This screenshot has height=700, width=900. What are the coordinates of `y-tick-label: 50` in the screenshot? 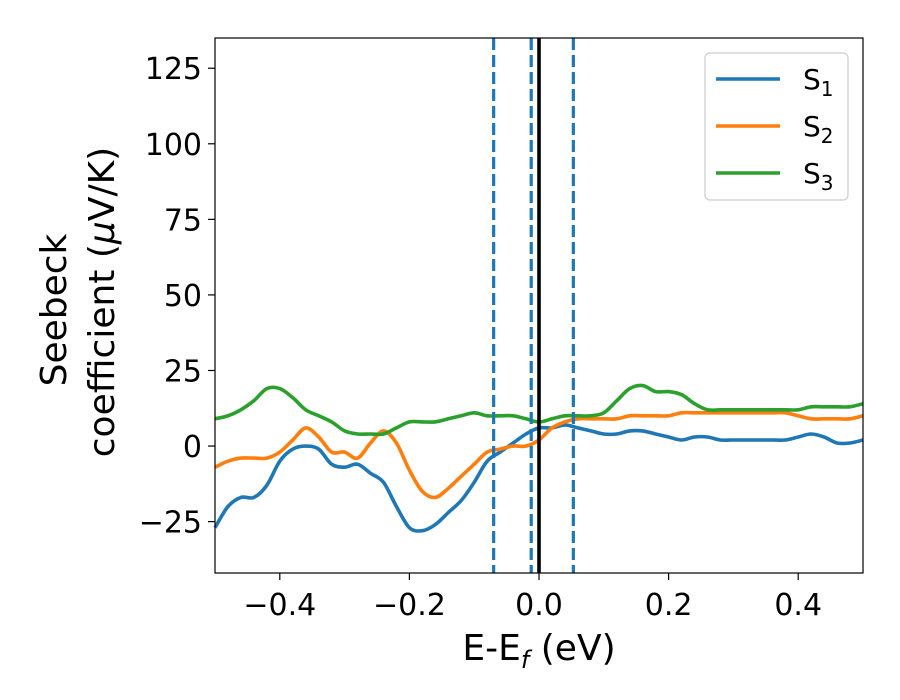 It's located at (183, 296).